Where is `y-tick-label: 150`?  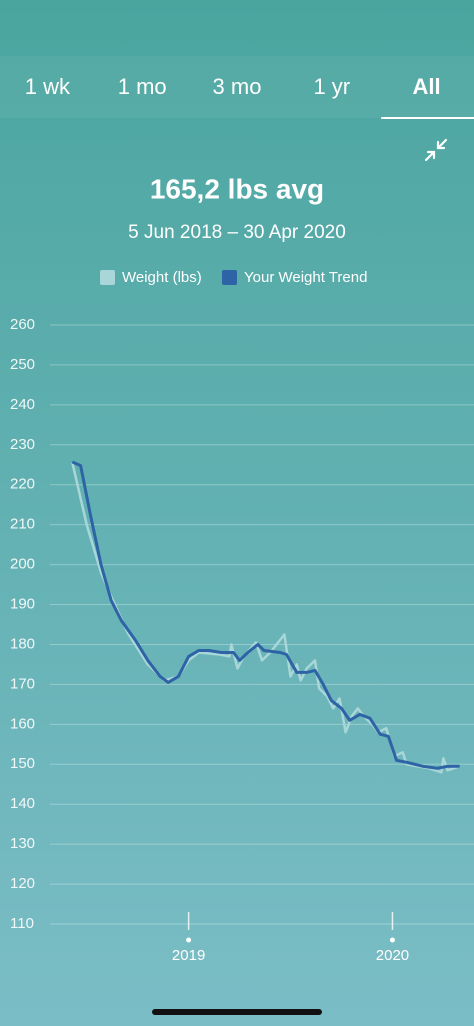
y-tick-label: 150 is located at coordinates (22, 763).